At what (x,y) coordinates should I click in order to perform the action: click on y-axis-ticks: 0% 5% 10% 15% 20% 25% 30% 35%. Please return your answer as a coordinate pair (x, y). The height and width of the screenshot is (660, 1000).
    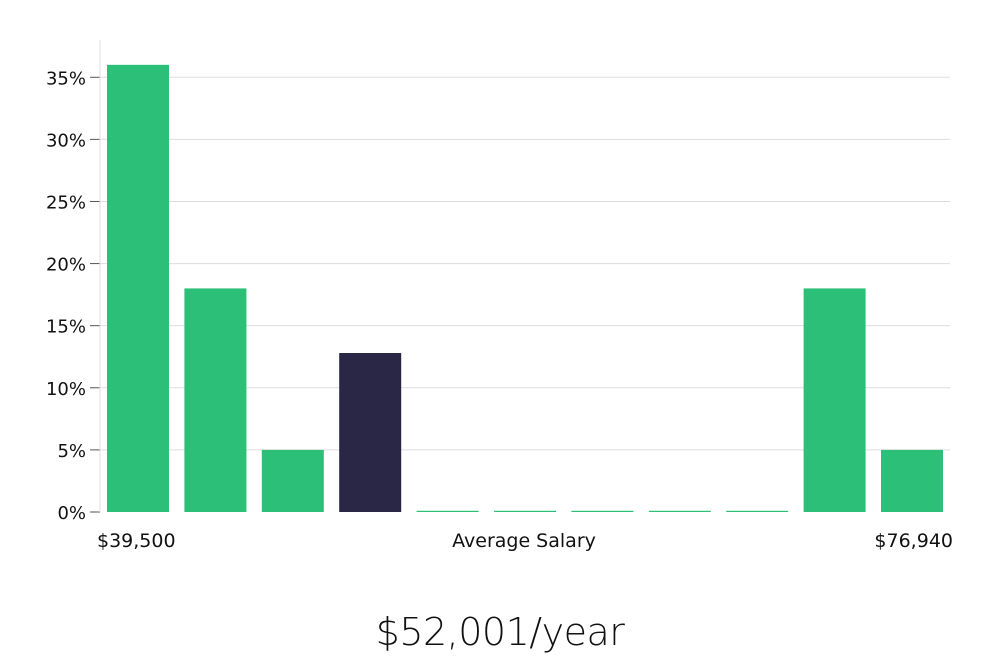
    Looking at the image, I should click on (73, 296).